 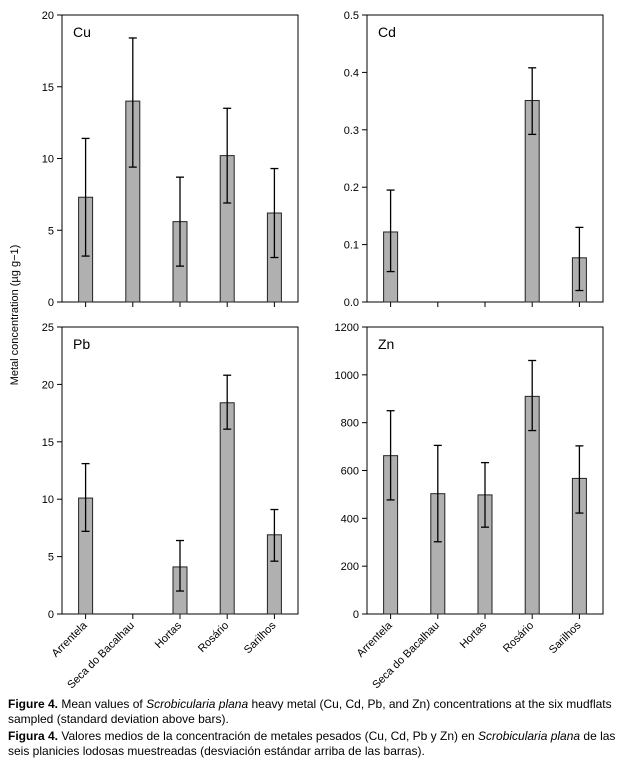 I want to click on y-tick-label: 0.1, so click(x=351, y=246).